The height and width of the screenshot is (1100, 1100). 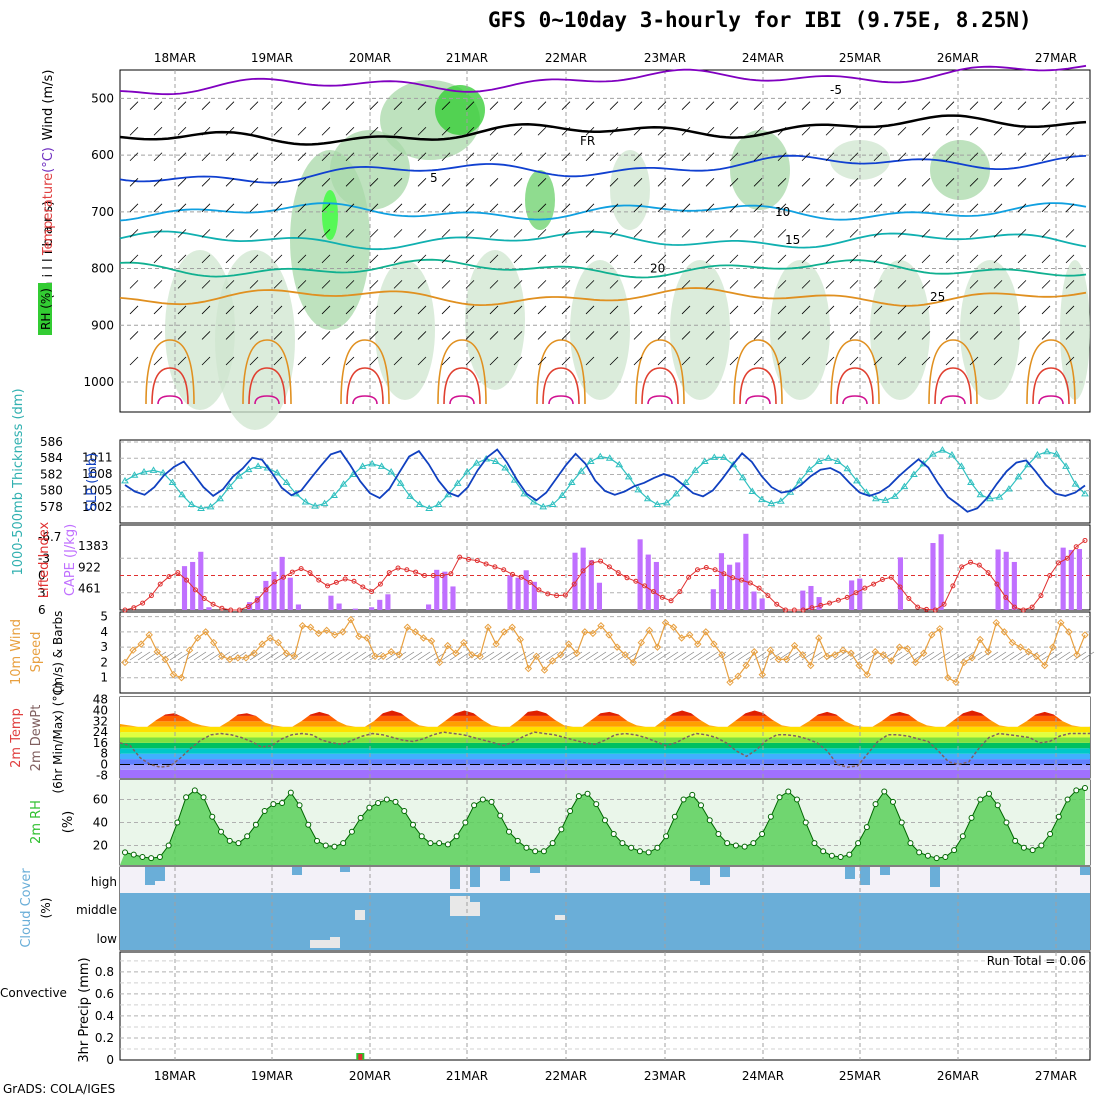 What do you see at coordinates (42, 593) in the screenshot?
I see `li-tick-label: 3` at bounding box center [42, 593].